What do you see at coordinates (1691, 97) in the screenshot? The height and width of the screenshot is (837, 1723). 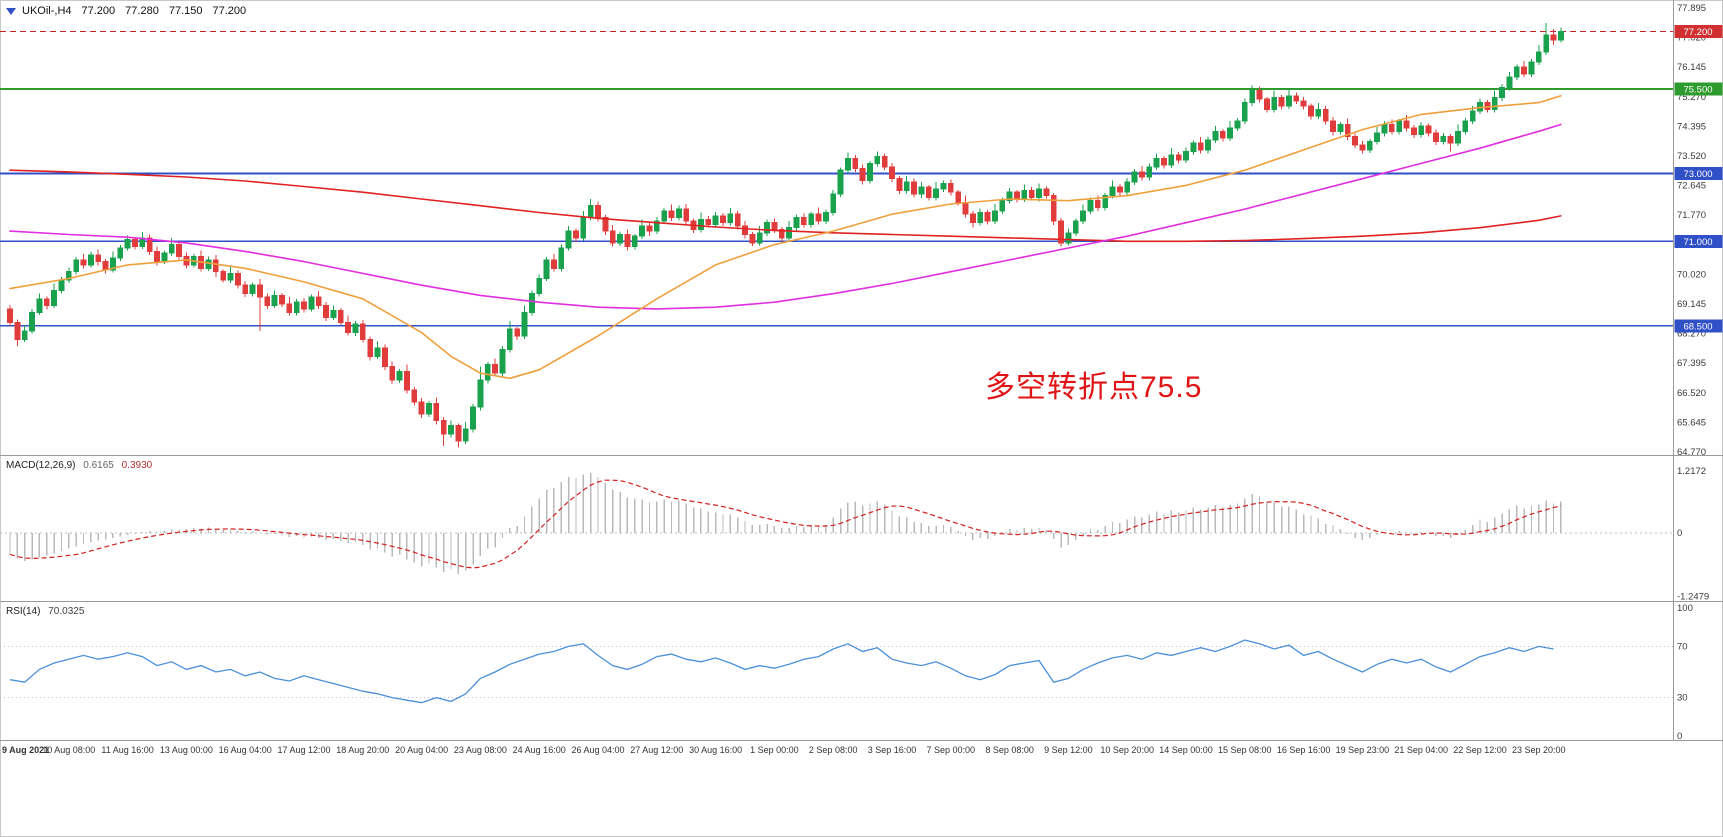 I see `svg-text: 75.270` at bounding box center [1691, 97].